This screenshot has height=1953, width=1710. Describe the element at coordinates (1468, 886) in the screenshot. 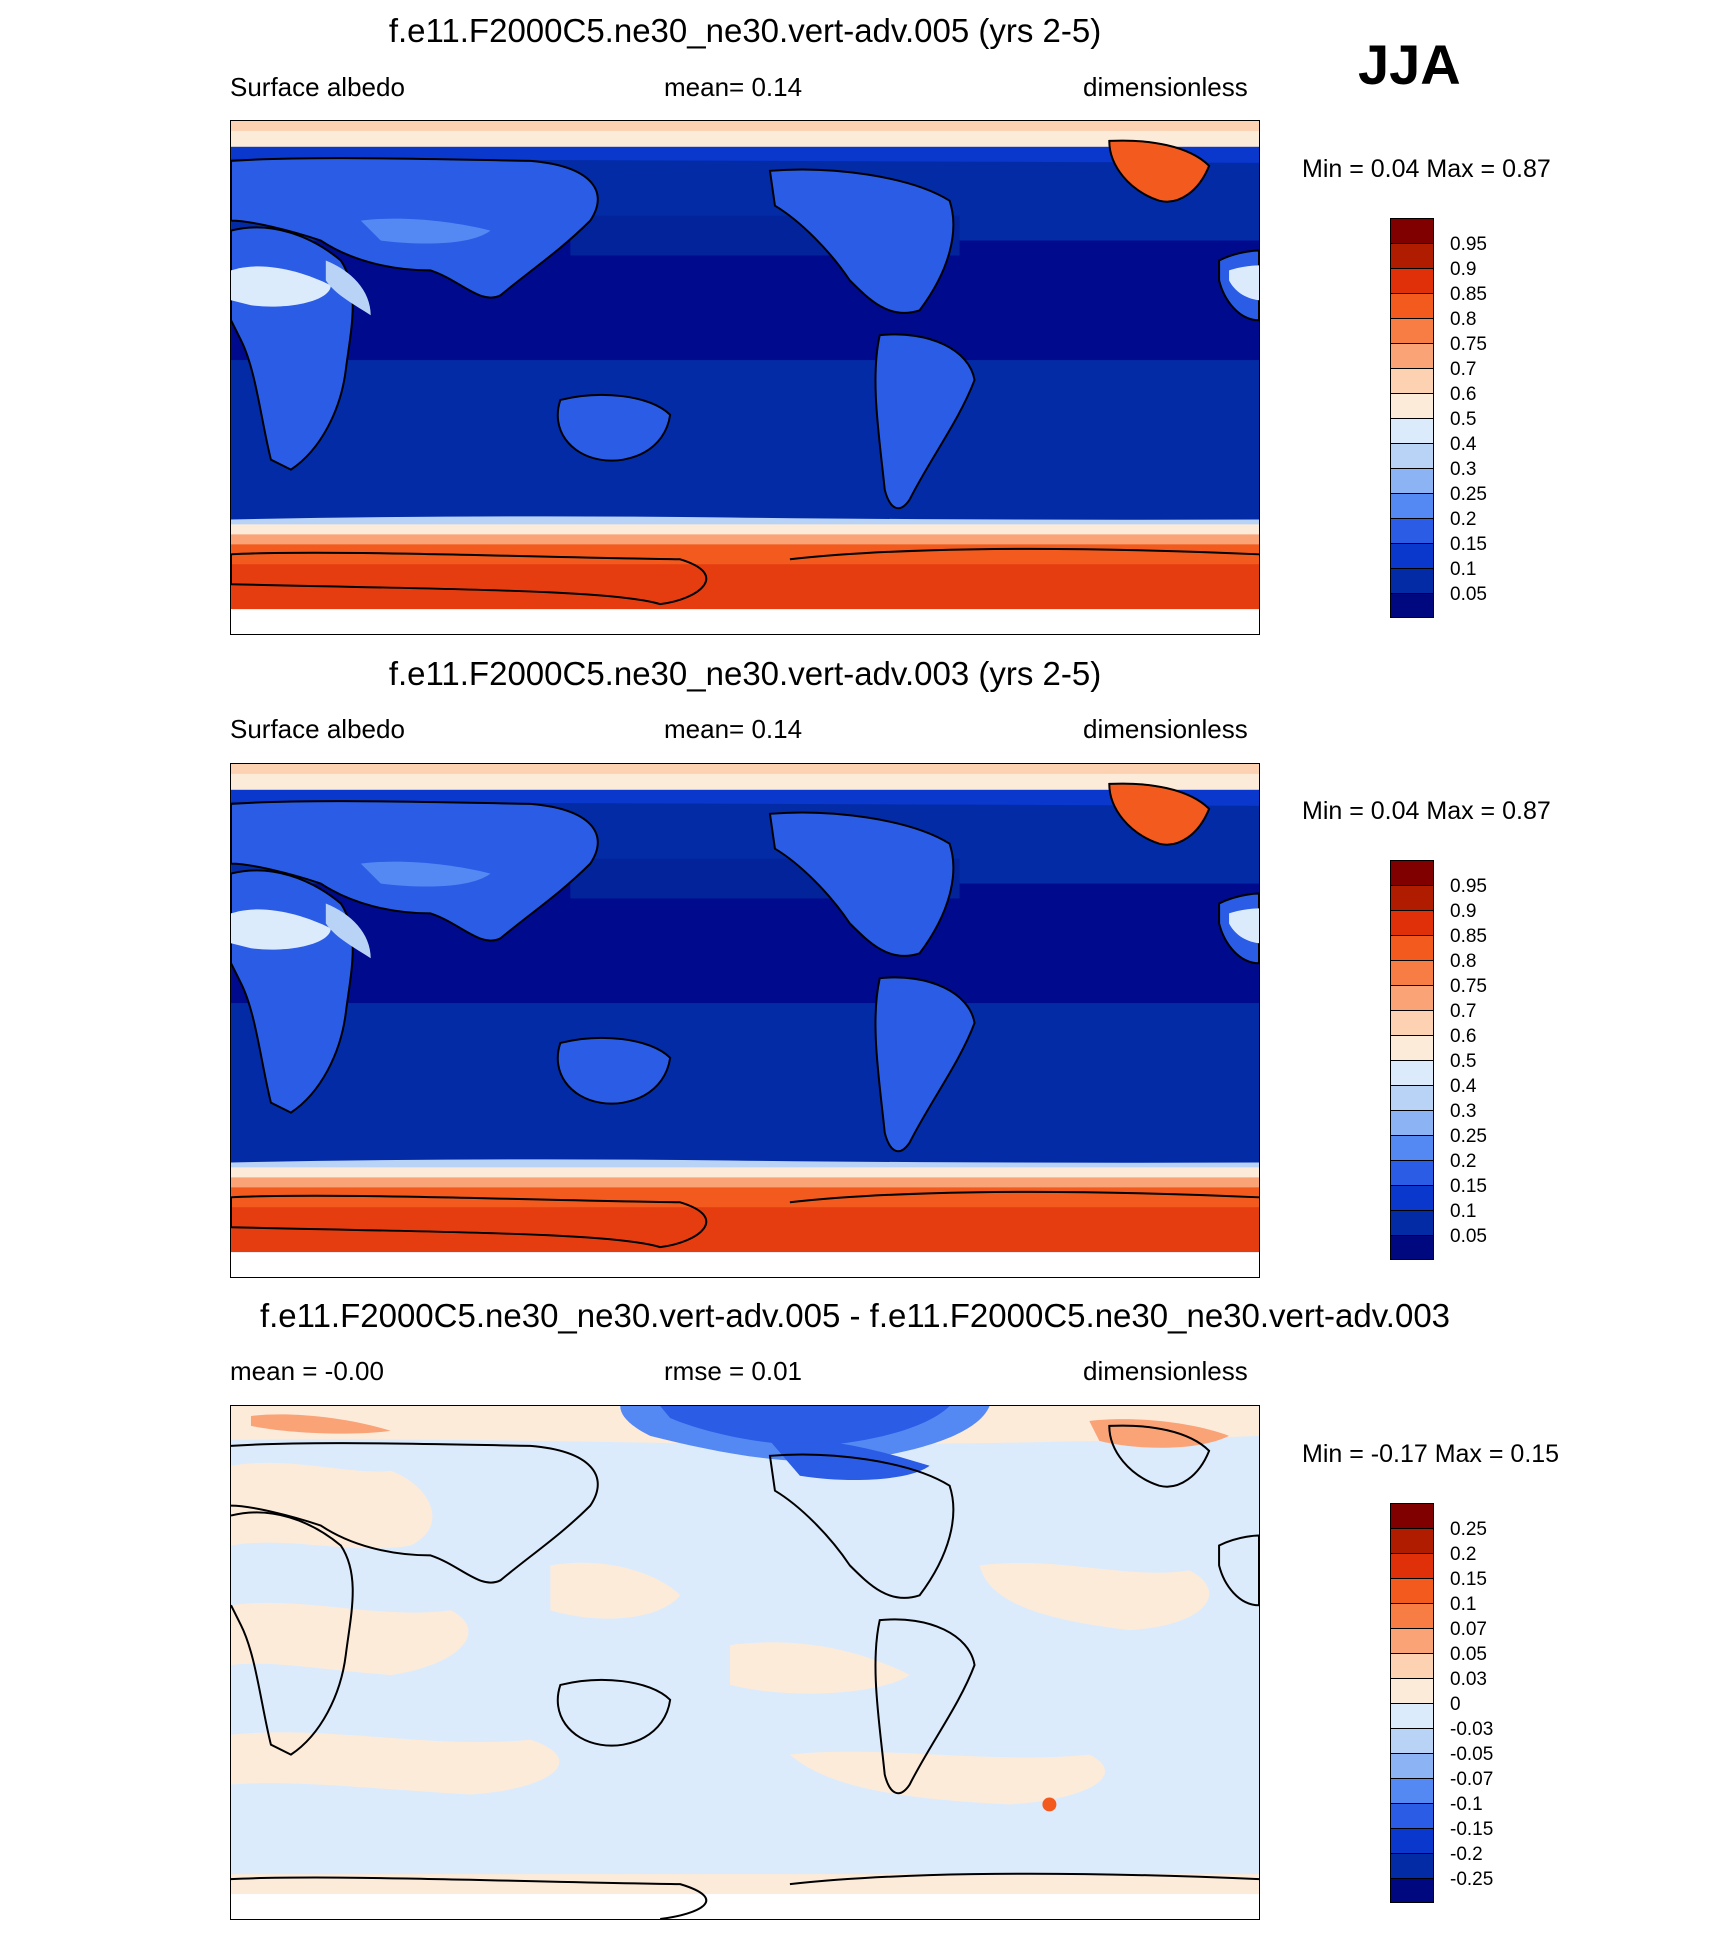

I see `panel-2-colorbar-label: 0.95` at that location.